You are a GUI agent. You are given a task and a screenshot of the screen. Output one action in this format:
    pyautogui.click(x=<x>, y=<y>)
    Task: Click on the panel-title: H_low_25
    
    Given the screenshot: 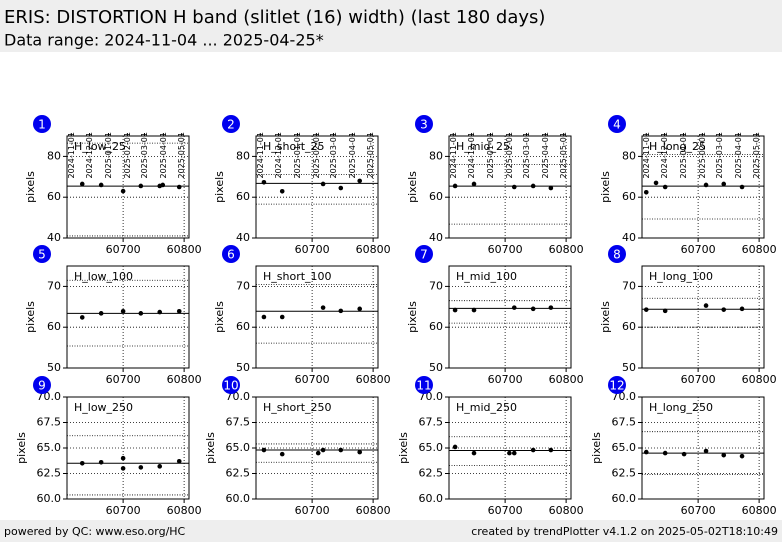 What is the action you would take?
    pyautogui.click(x=100, y=146)
    